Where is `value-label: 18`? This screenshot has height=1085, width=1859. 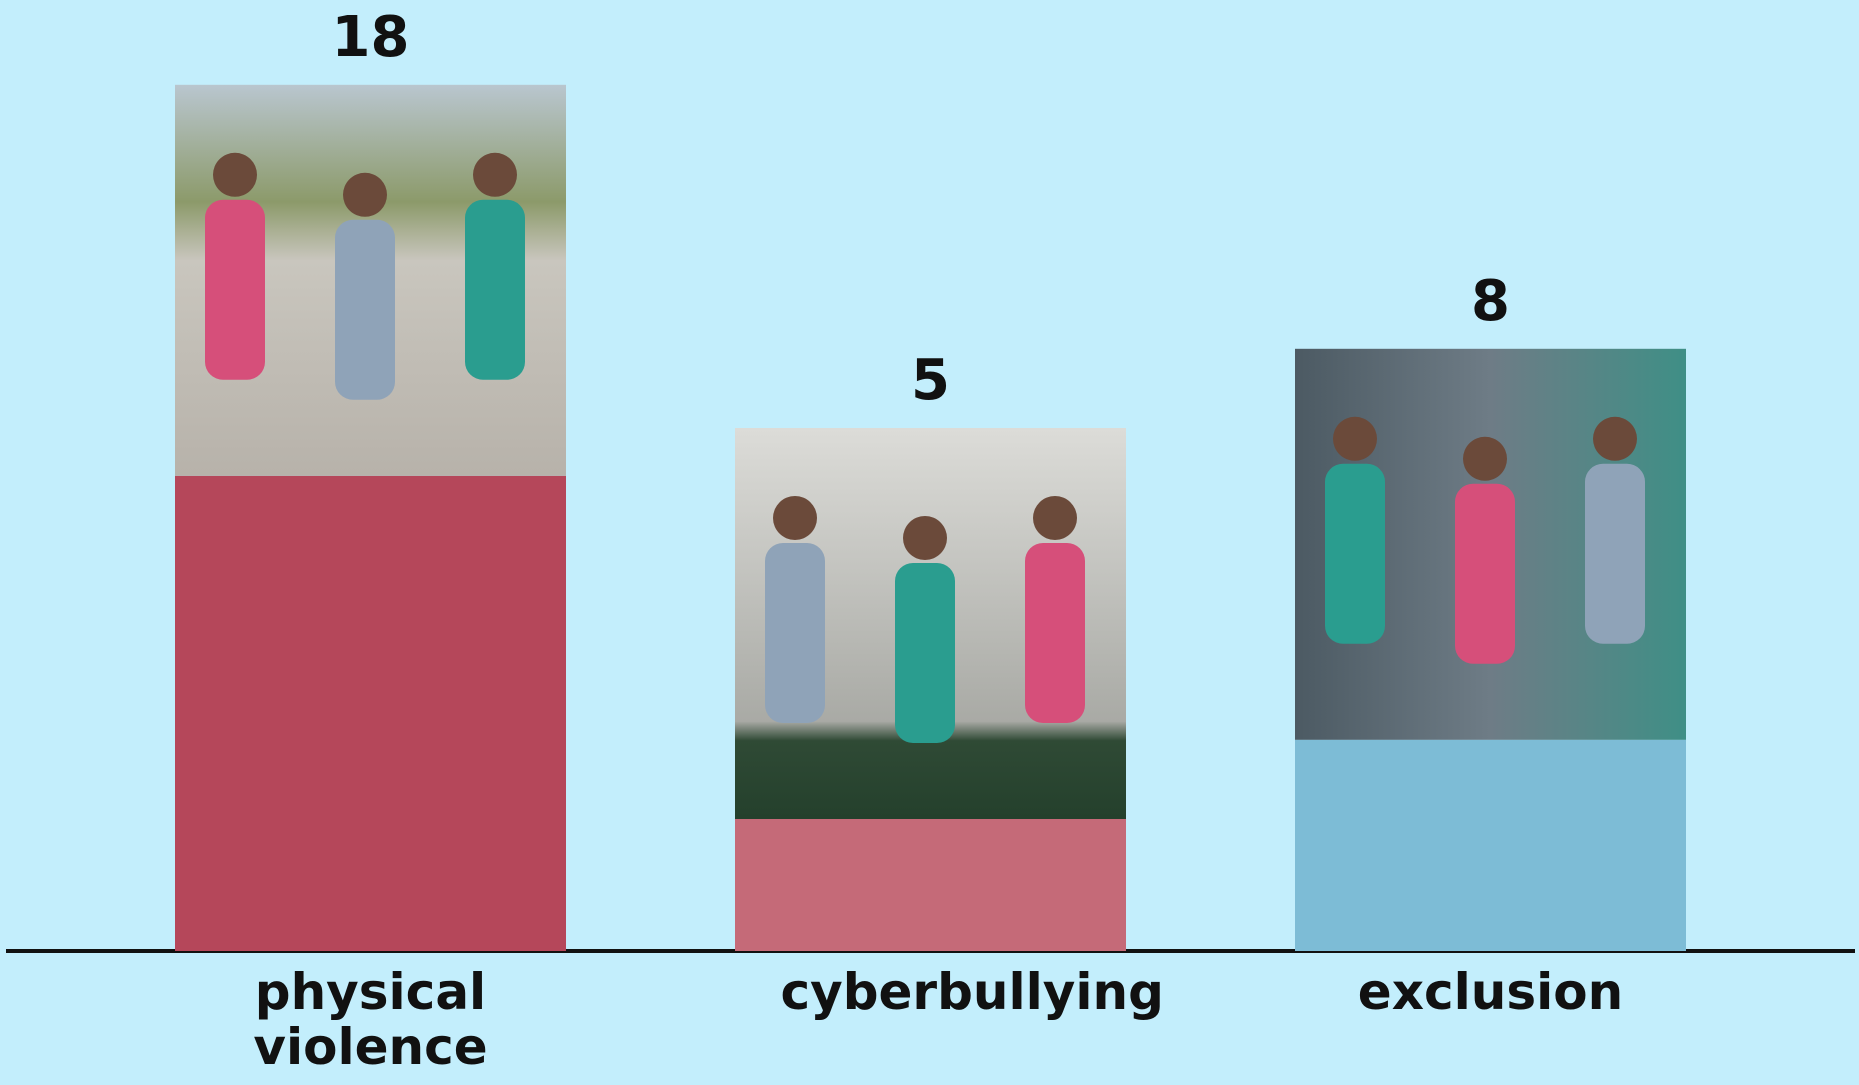
value-label: 18 is located at coordinates (370, 37).